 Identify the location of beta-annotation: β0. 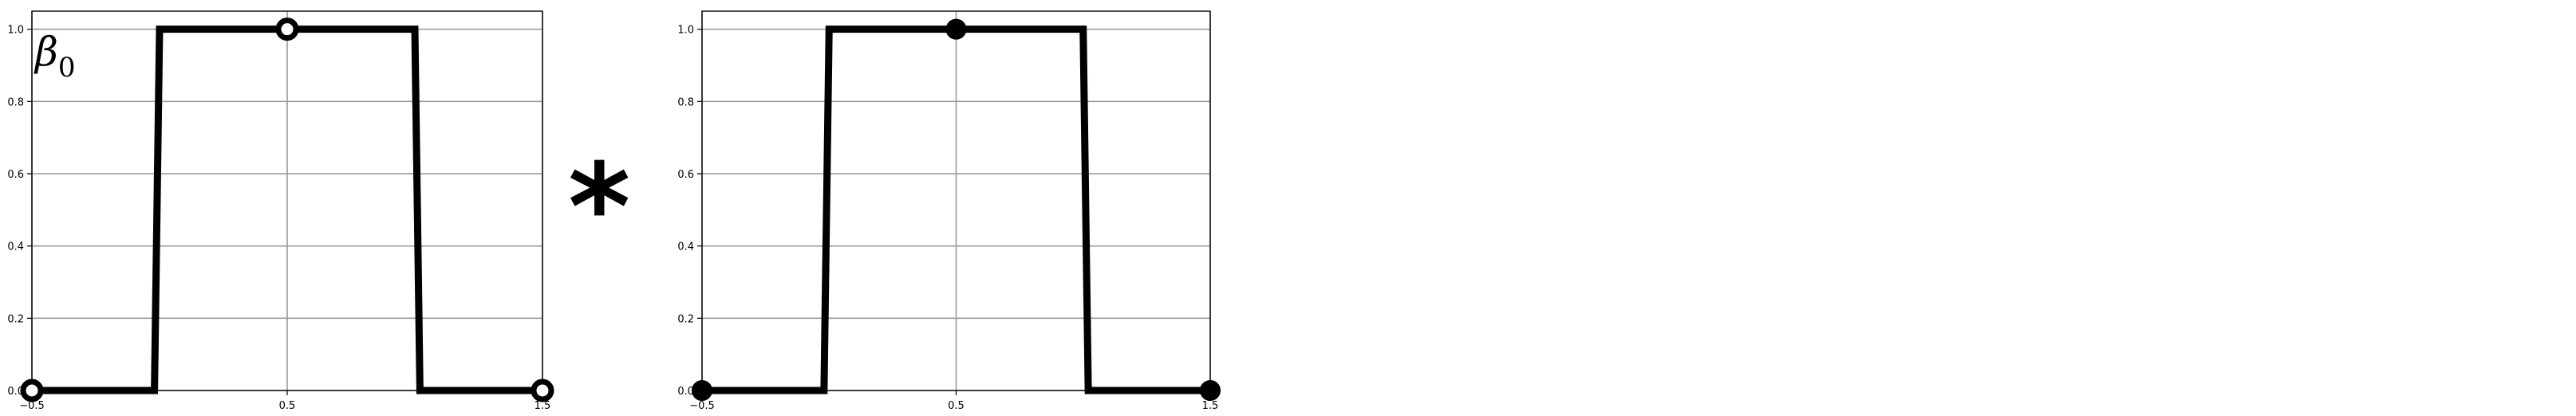
(55, 56).